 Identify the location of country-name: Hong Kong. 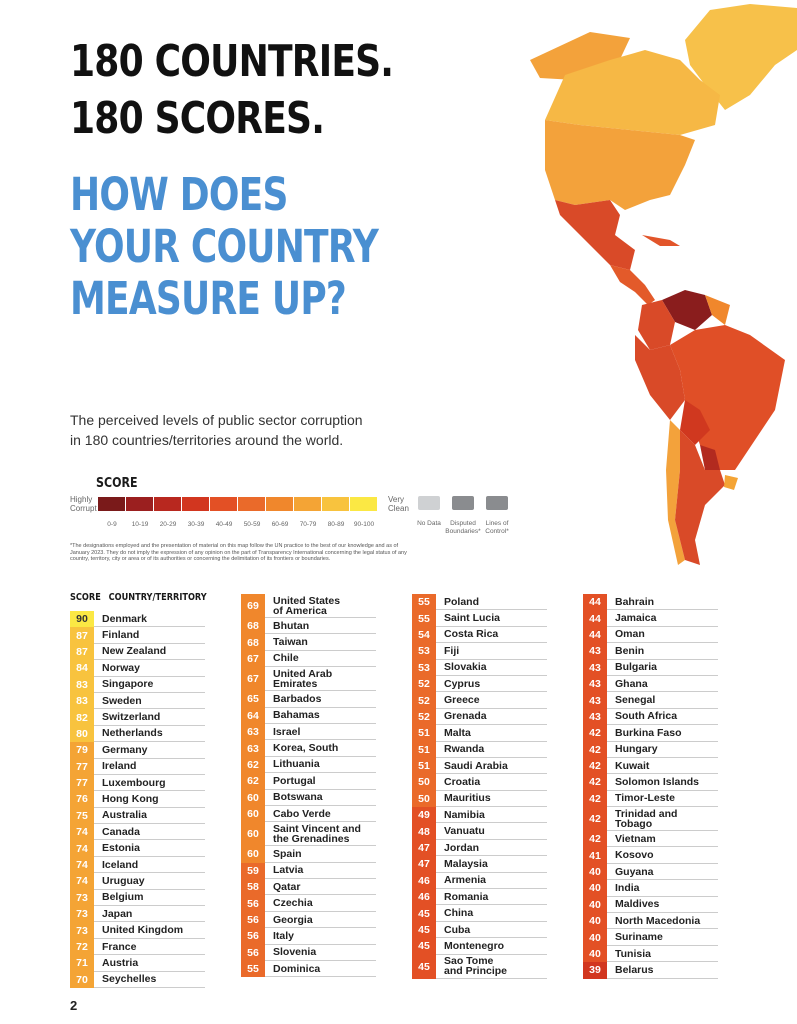
(149, 799).